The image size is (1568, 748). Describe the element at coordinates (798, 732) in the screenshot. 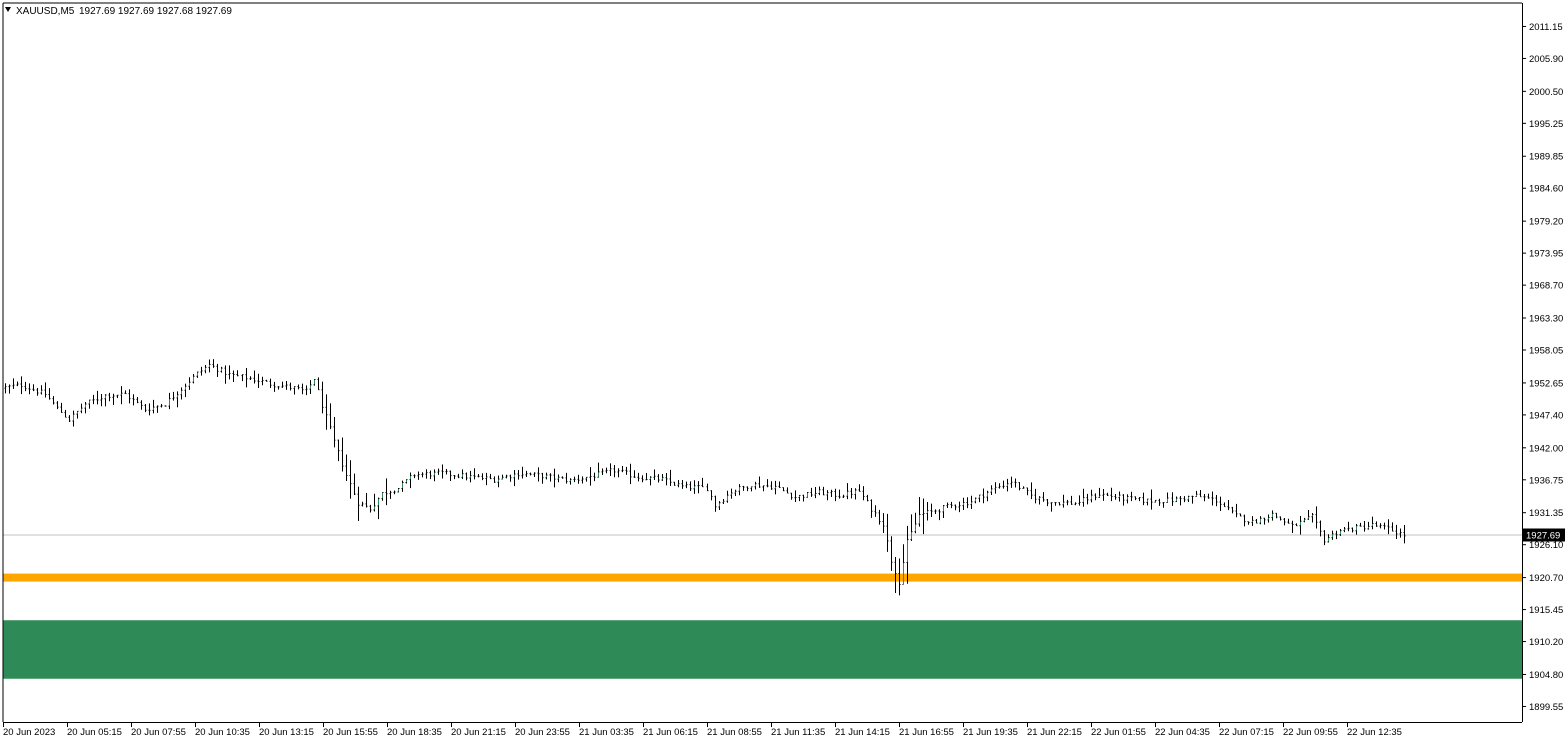

I see `x-tick-label: 21 Jun 11:35` at that location.